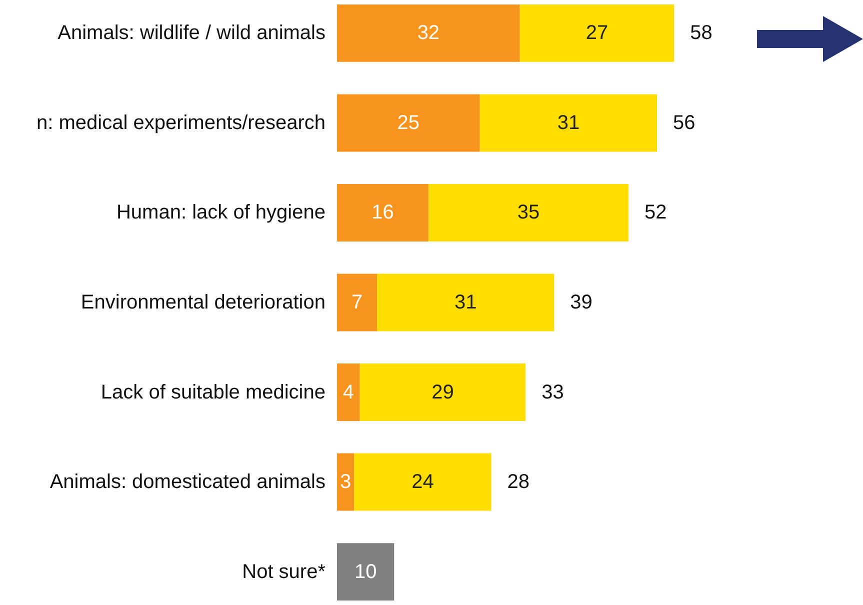 This screenshot has width=863, height=605. Describe the element at coordinates (284, 571) in the screenshot. I see `y-tick-label: Not sure*` at that location.